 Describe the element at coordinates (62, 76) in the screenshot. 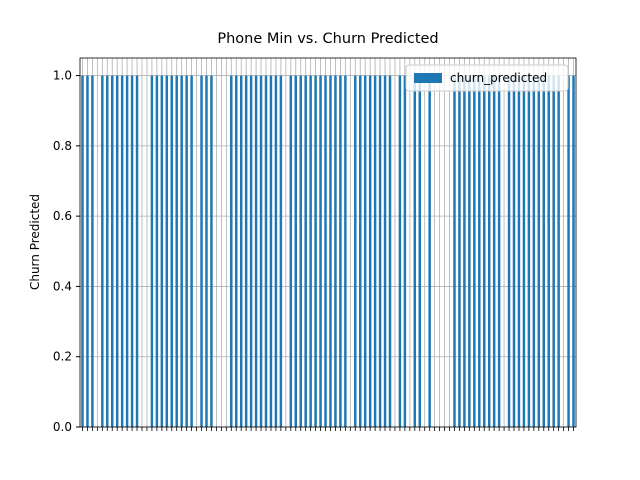

I see `y-tick-label: 1.0` at that location.